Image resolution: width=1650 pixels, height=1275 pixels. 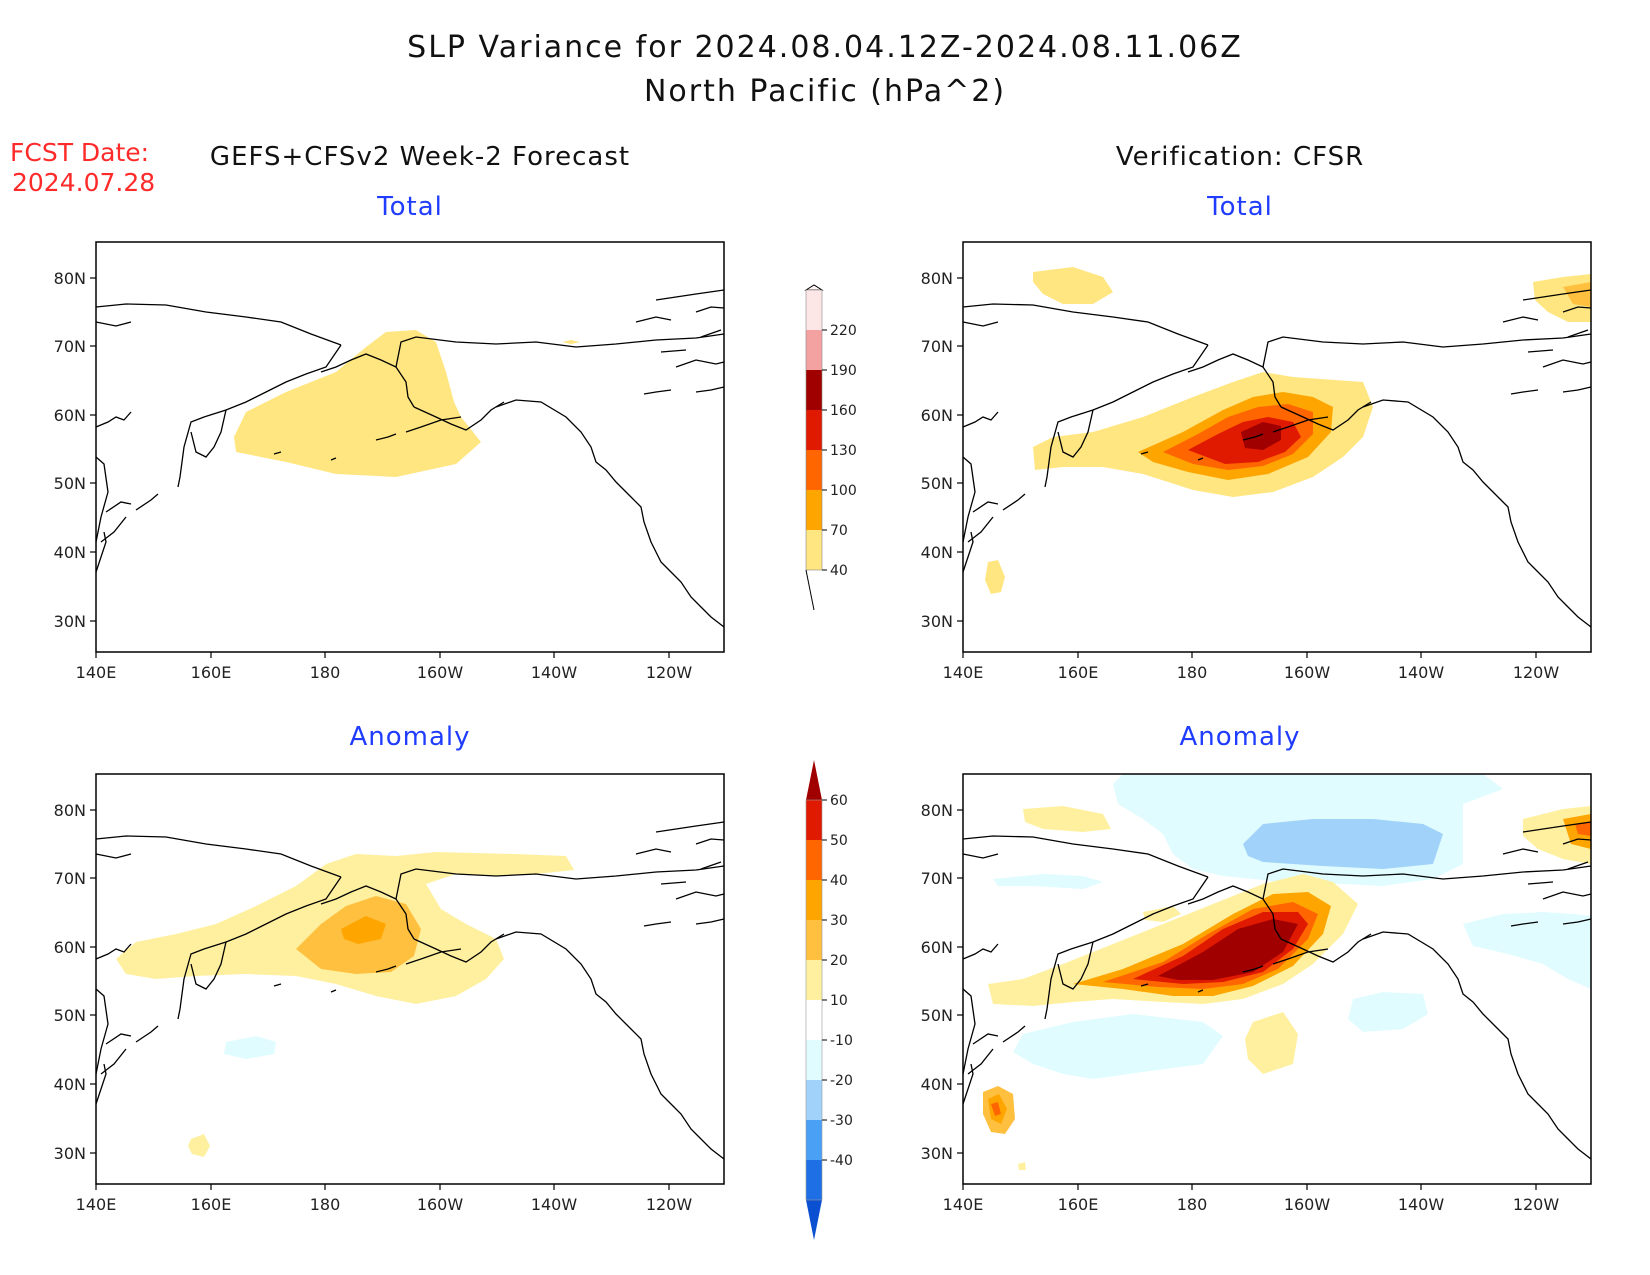 I want to click on colorbar-outline, so click(x=814, y=430).